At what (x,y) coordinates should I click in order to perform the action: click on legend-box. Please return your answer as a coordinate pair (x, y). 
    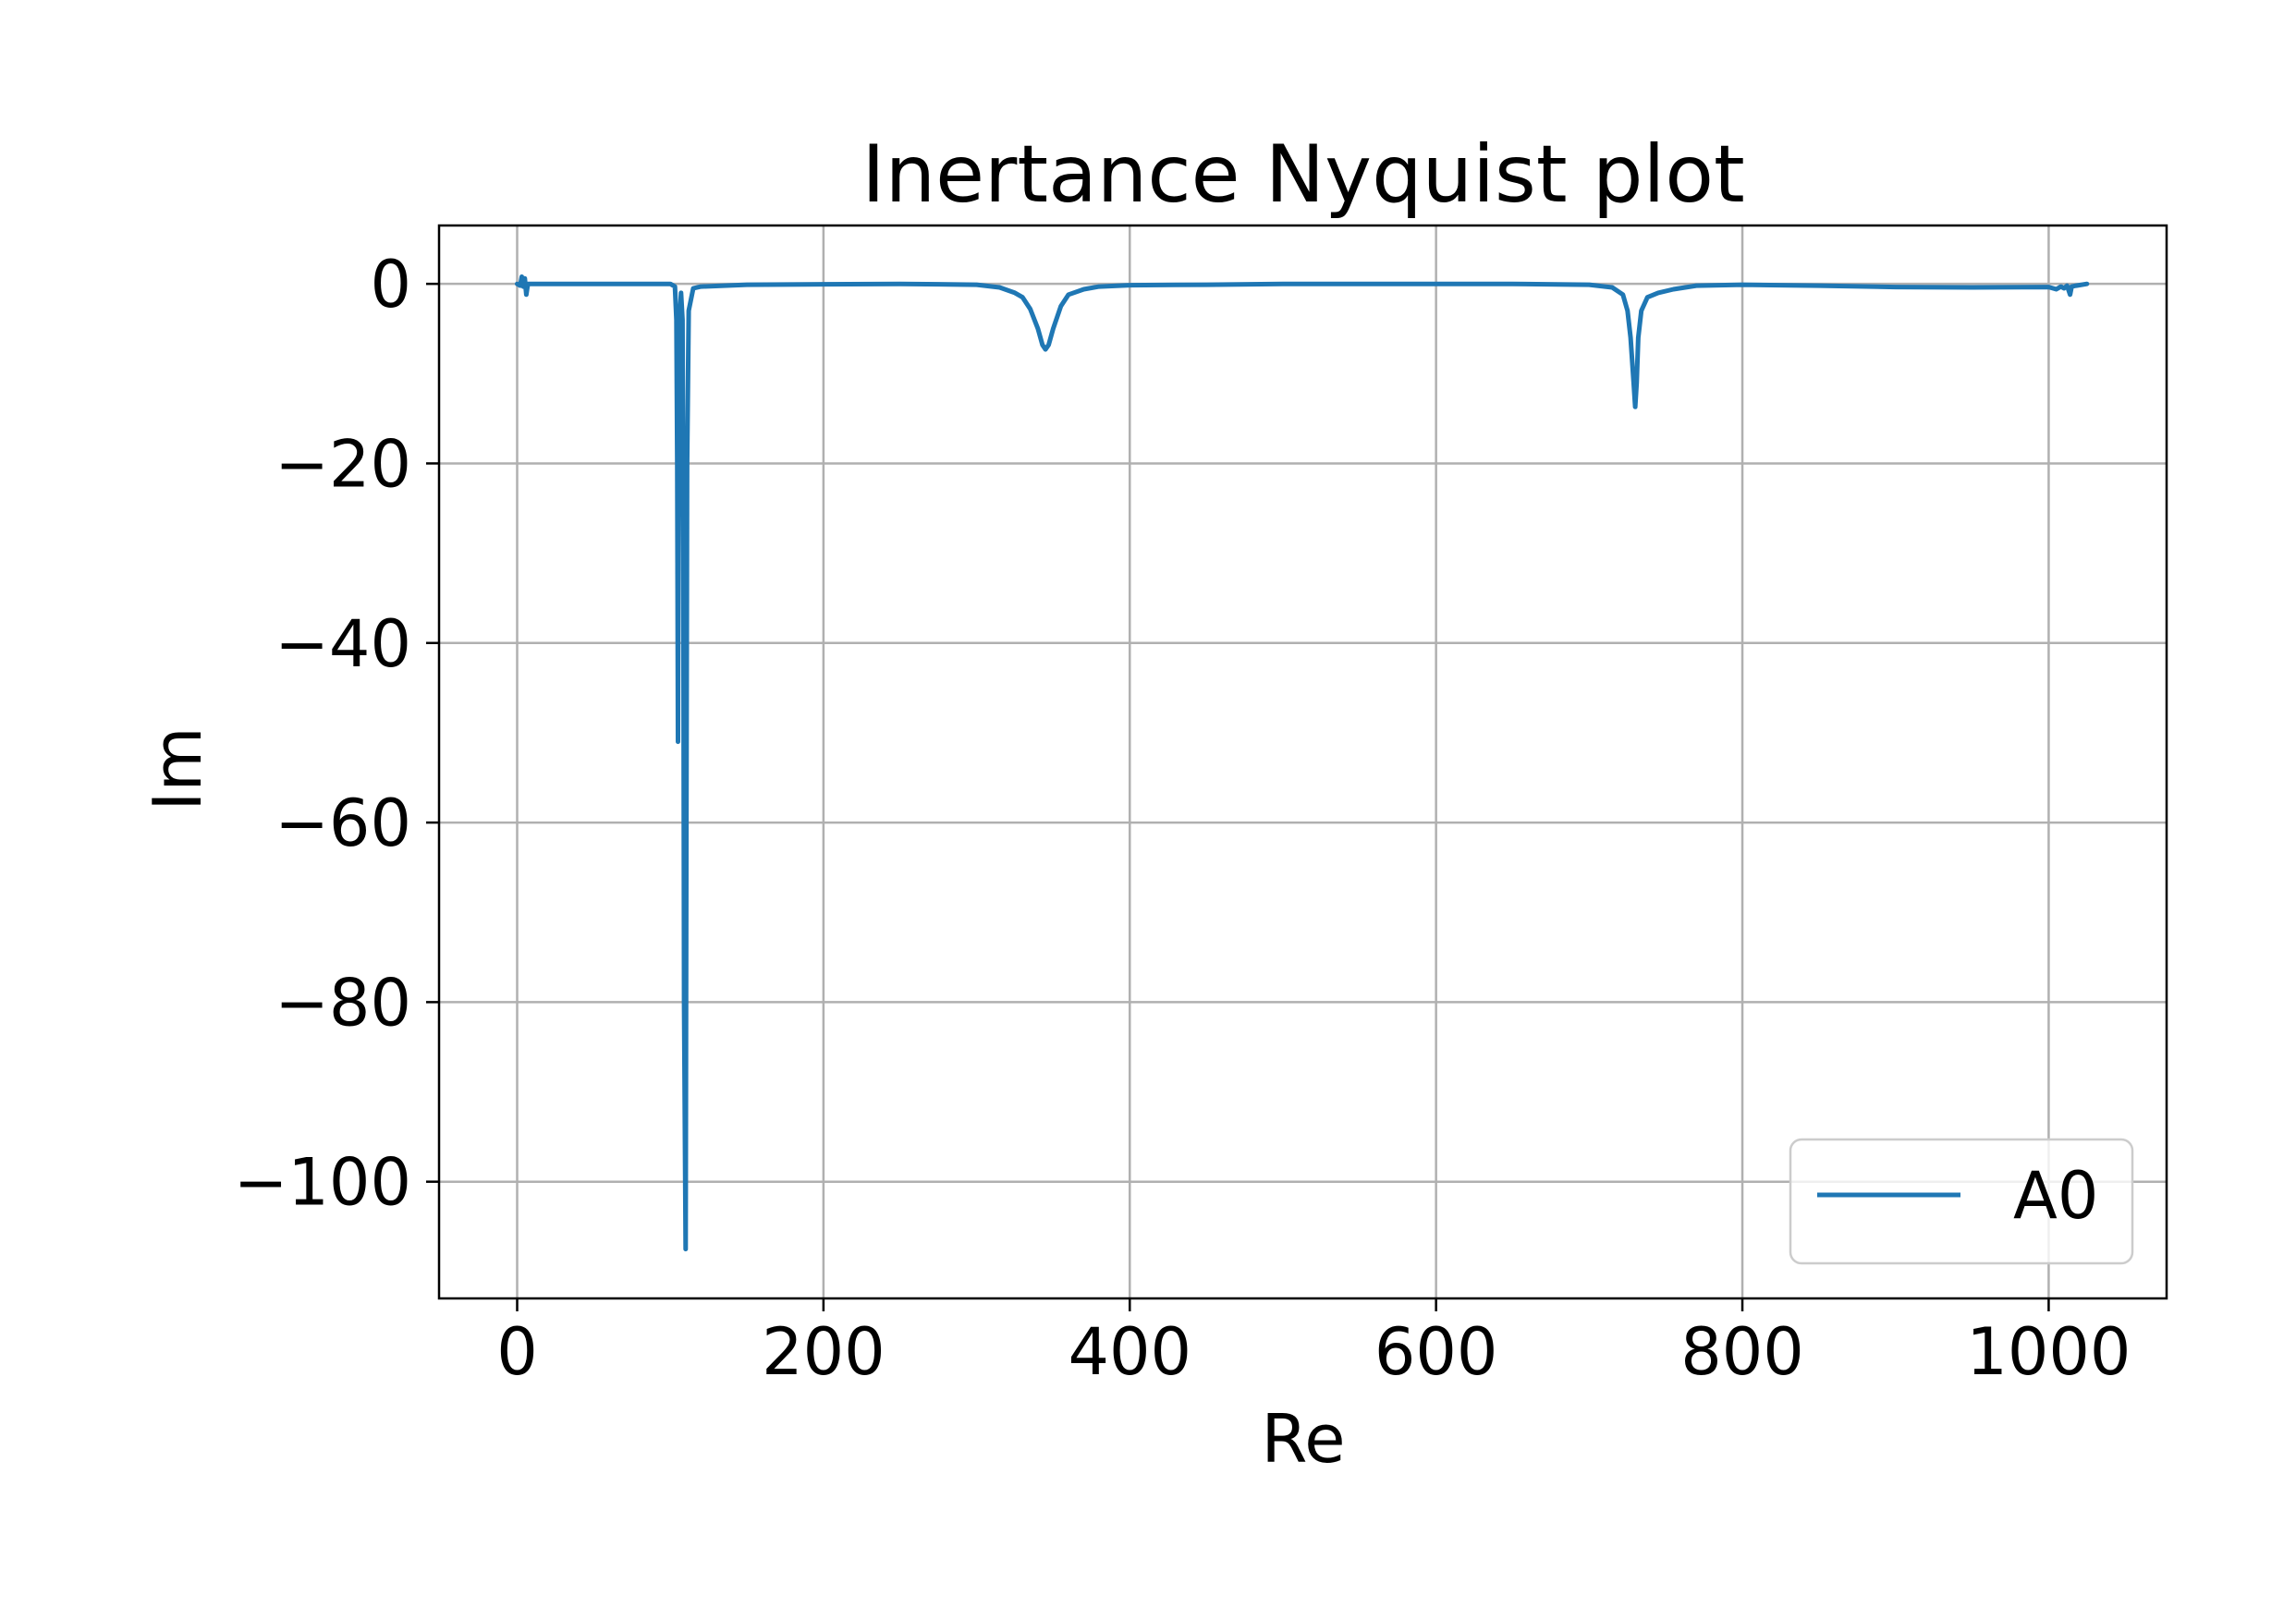
    Looking at the image, I should click on (1962, 1201).